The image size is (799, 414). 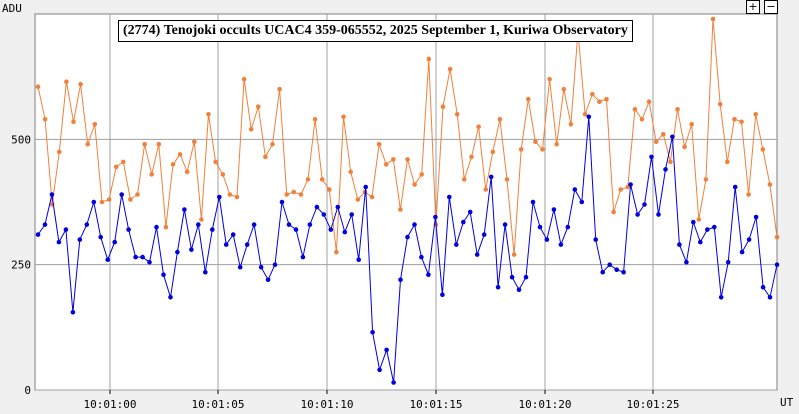 I want to click on x-tick-label: 10:01:25, so click(x=653, y=404).